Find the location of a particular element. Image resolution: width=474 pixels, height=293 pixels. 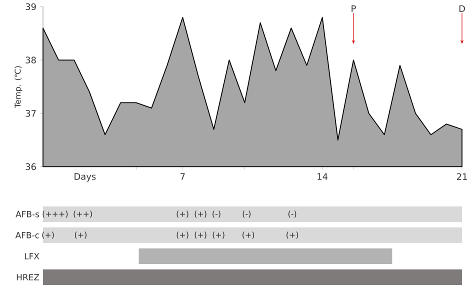

x-tick-label: 7 is located at coordinates (182, 176).